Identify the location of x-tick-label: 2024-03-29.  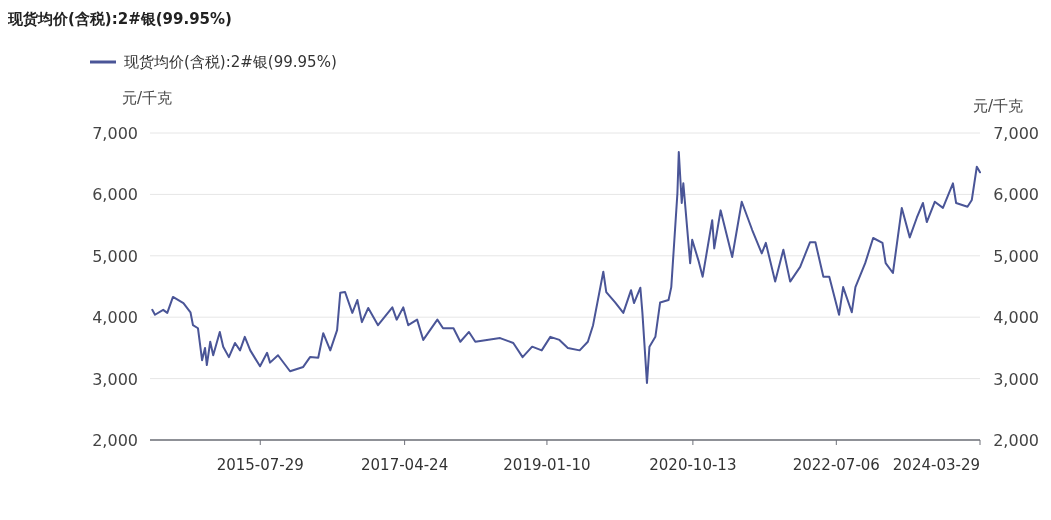
(936, 465).